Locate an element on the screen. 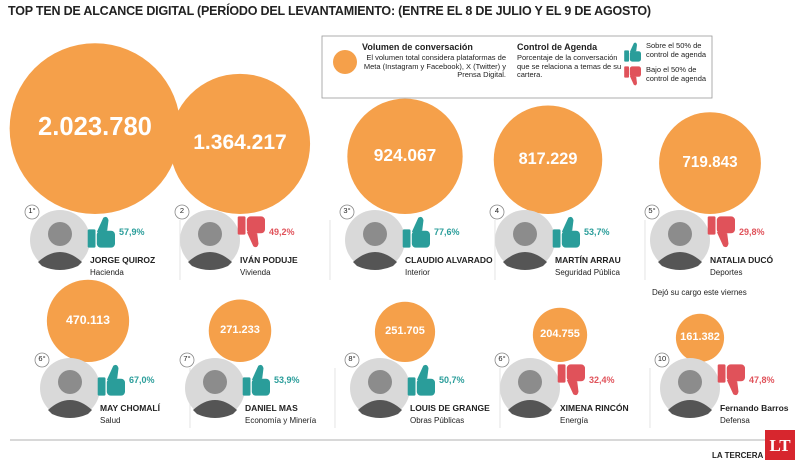 The image size is (800, 466). agenda-label: 32,4% is located at coordinates (602, 380).